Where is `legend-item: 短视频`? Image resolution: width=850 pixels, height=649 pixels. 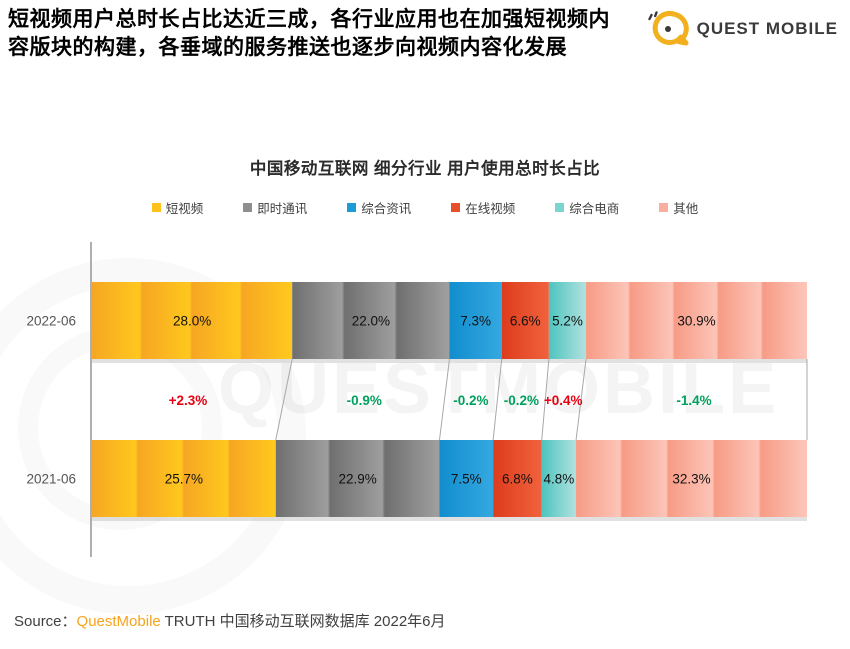 legend-item: 短视频 is located at coordinates (177, 207).